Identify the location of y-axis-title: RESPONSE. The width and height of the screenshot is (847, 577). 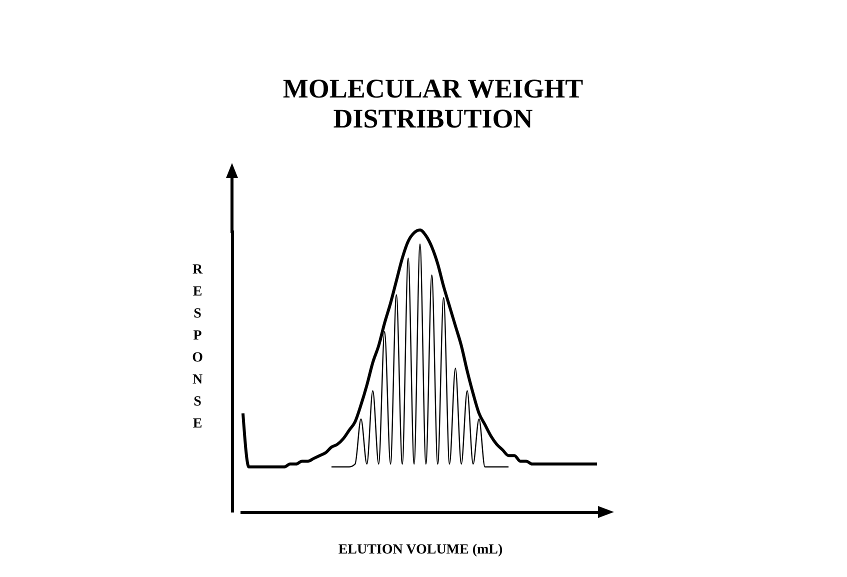
(198, 347).